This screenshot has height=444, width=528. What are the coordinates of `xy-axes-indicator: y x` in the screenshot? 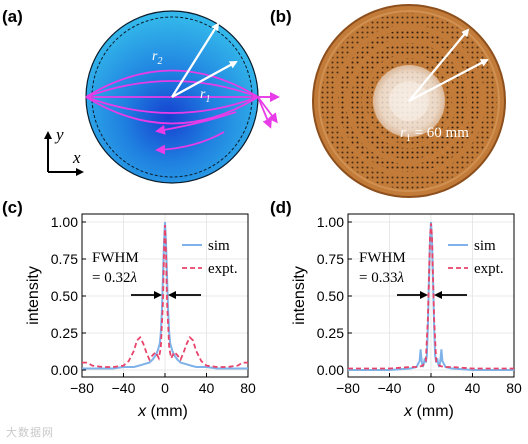 It's located at (64, 150).